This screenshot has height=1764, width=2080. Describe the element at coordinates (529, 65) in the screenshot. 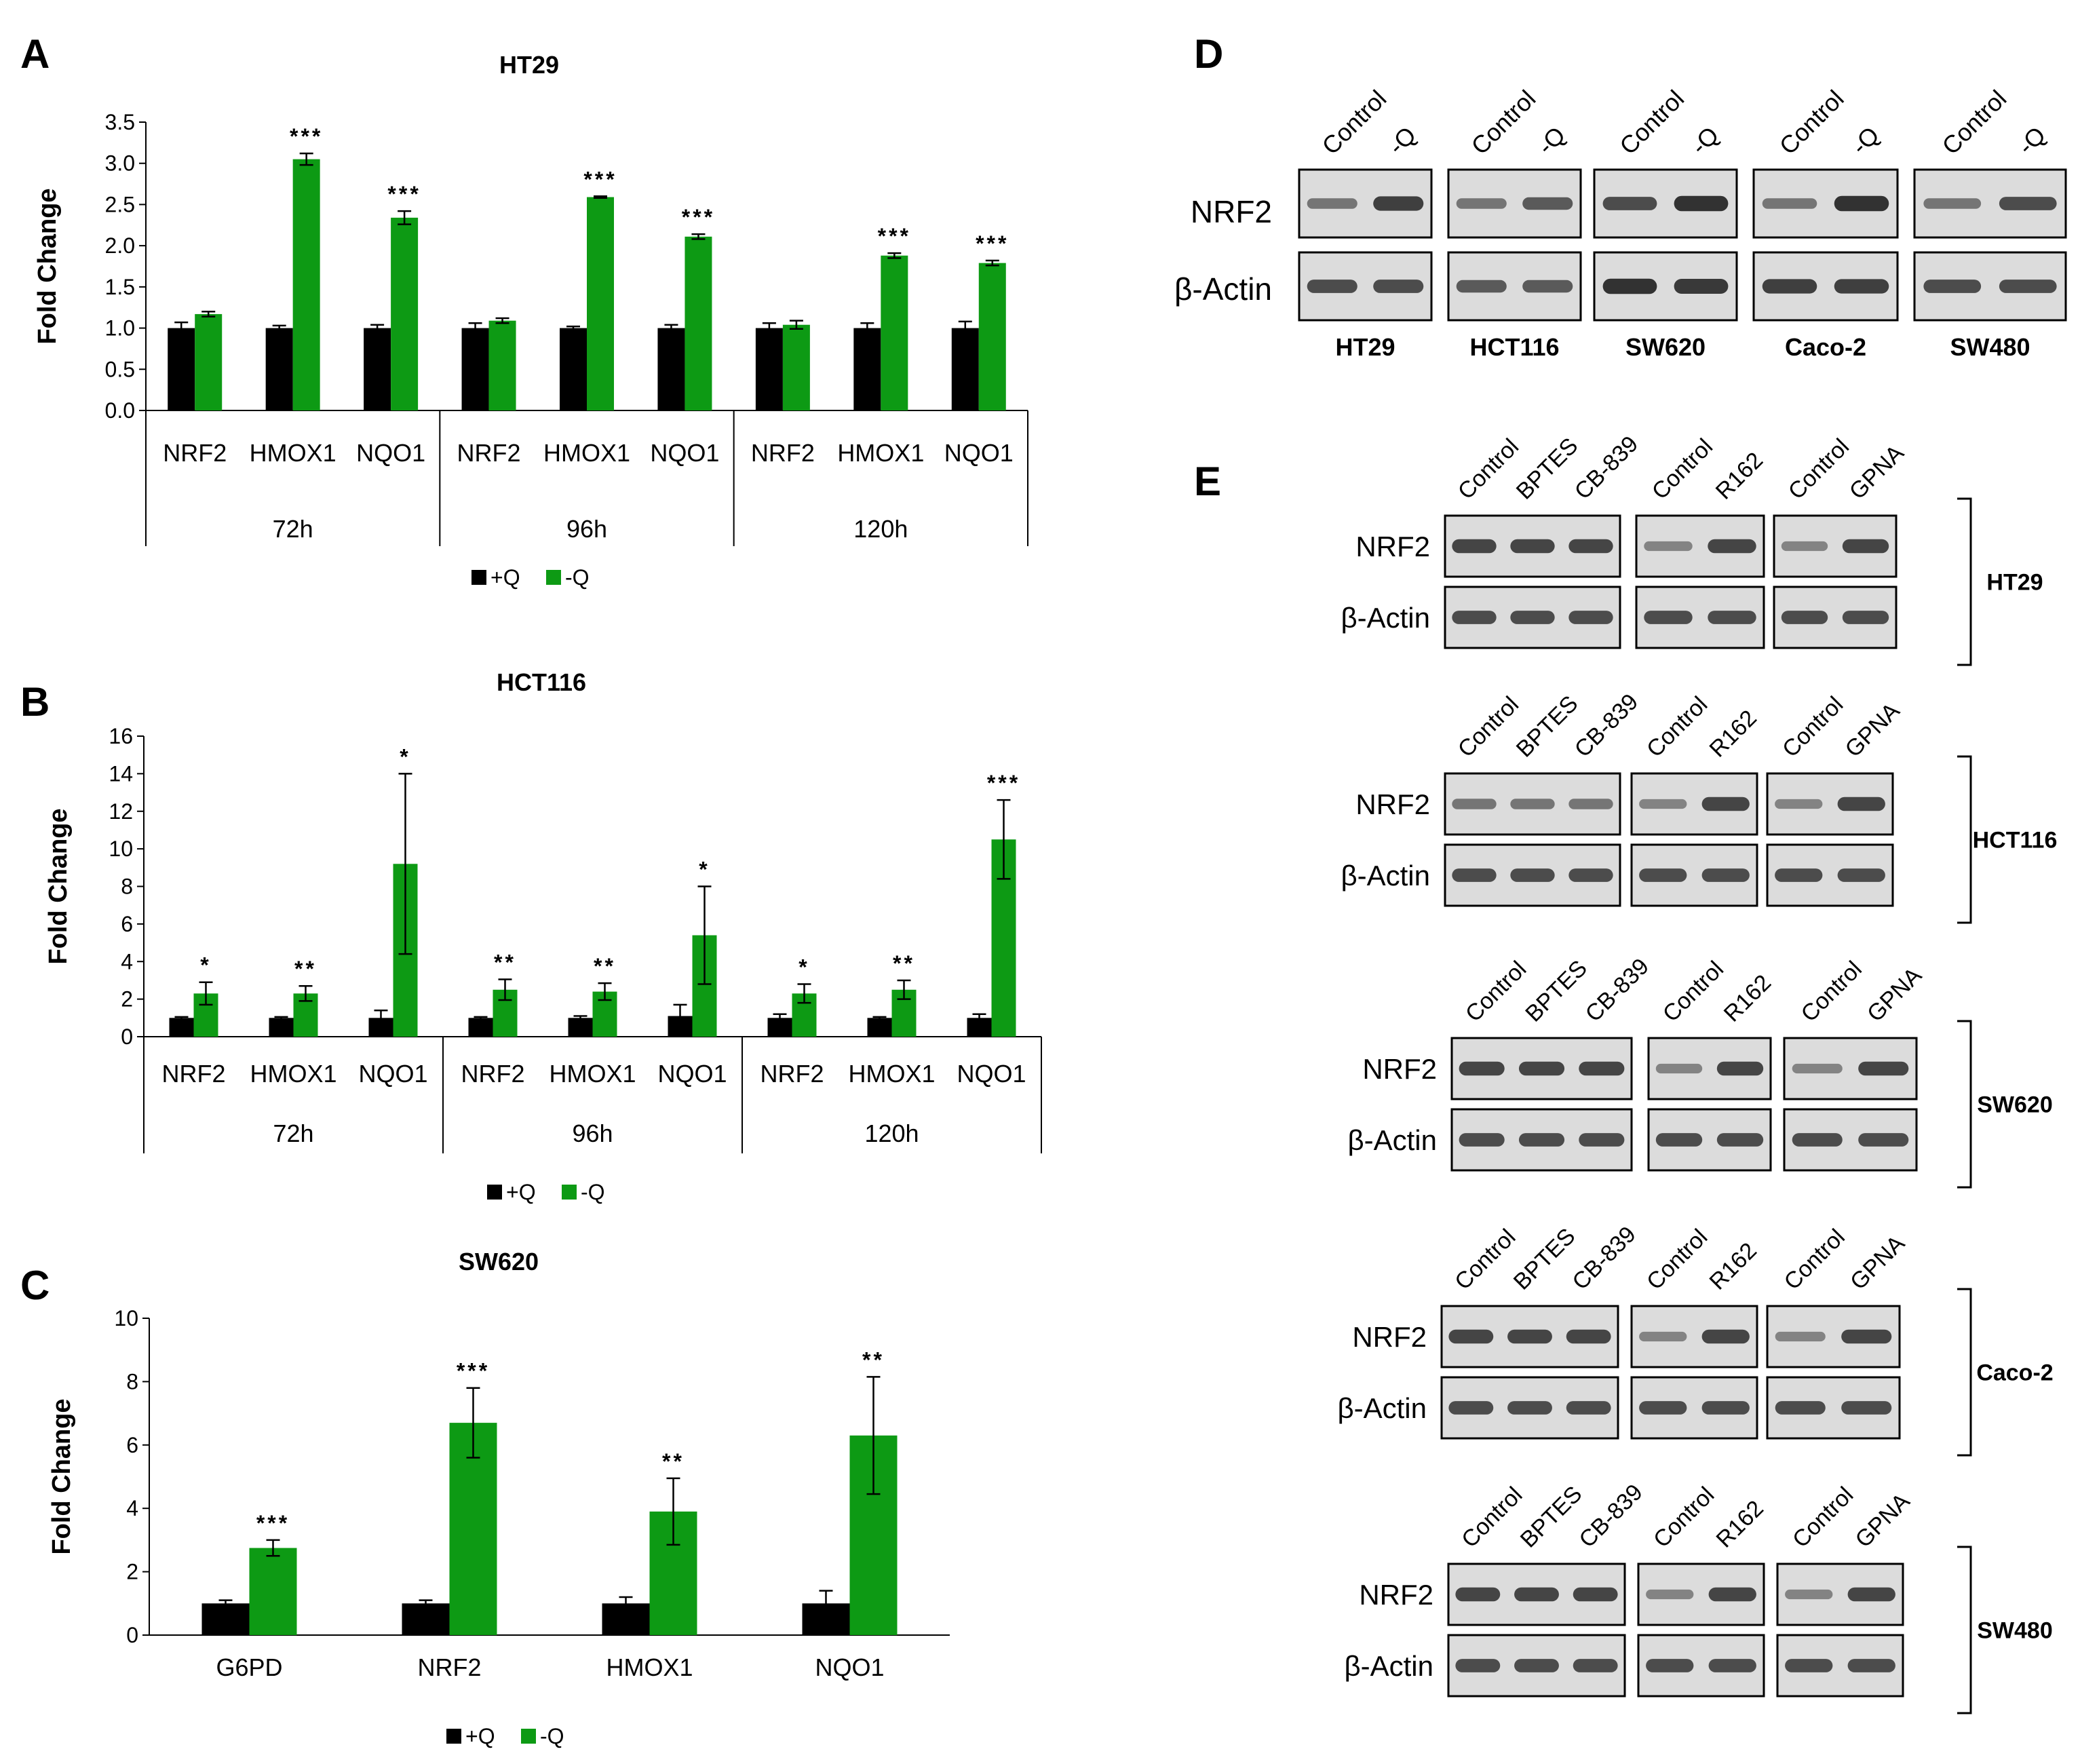

I see `chart-title: HT29` at that location.